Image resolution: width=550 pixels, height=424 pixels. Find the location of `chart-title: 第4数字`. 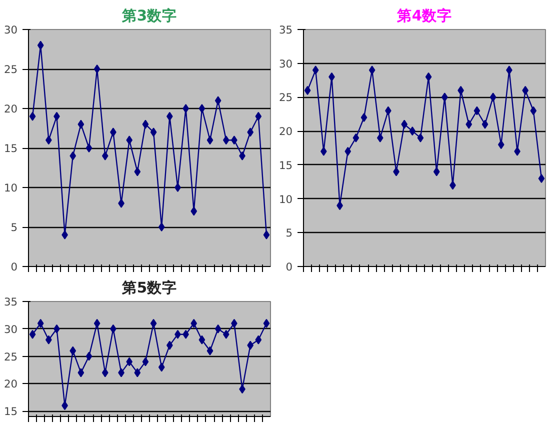

chart-title: 第4数字 is located at coordinates (424, 15).